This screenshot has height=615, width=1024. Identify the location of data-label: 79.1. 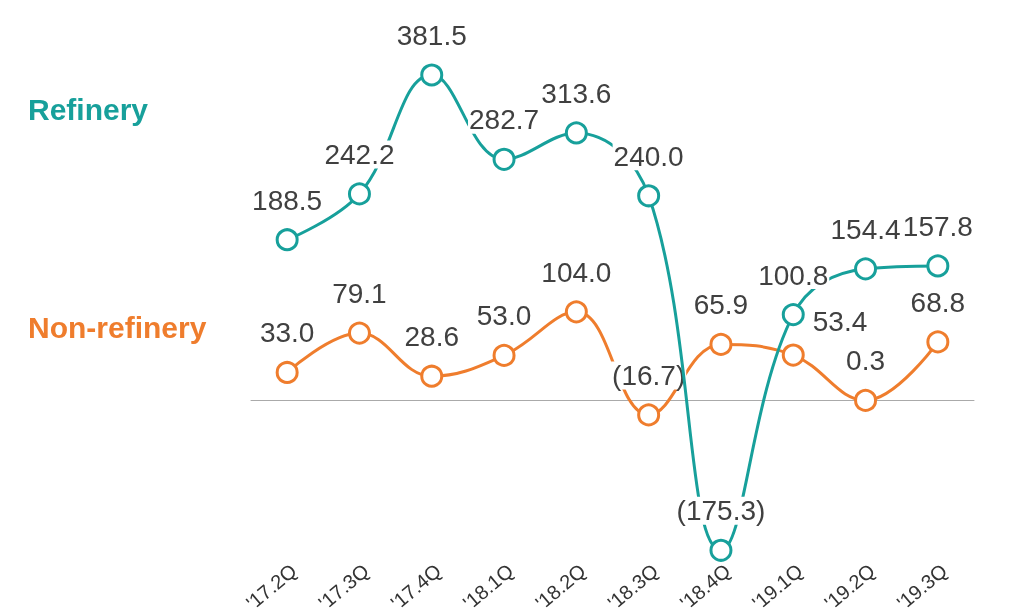
(359, 294).